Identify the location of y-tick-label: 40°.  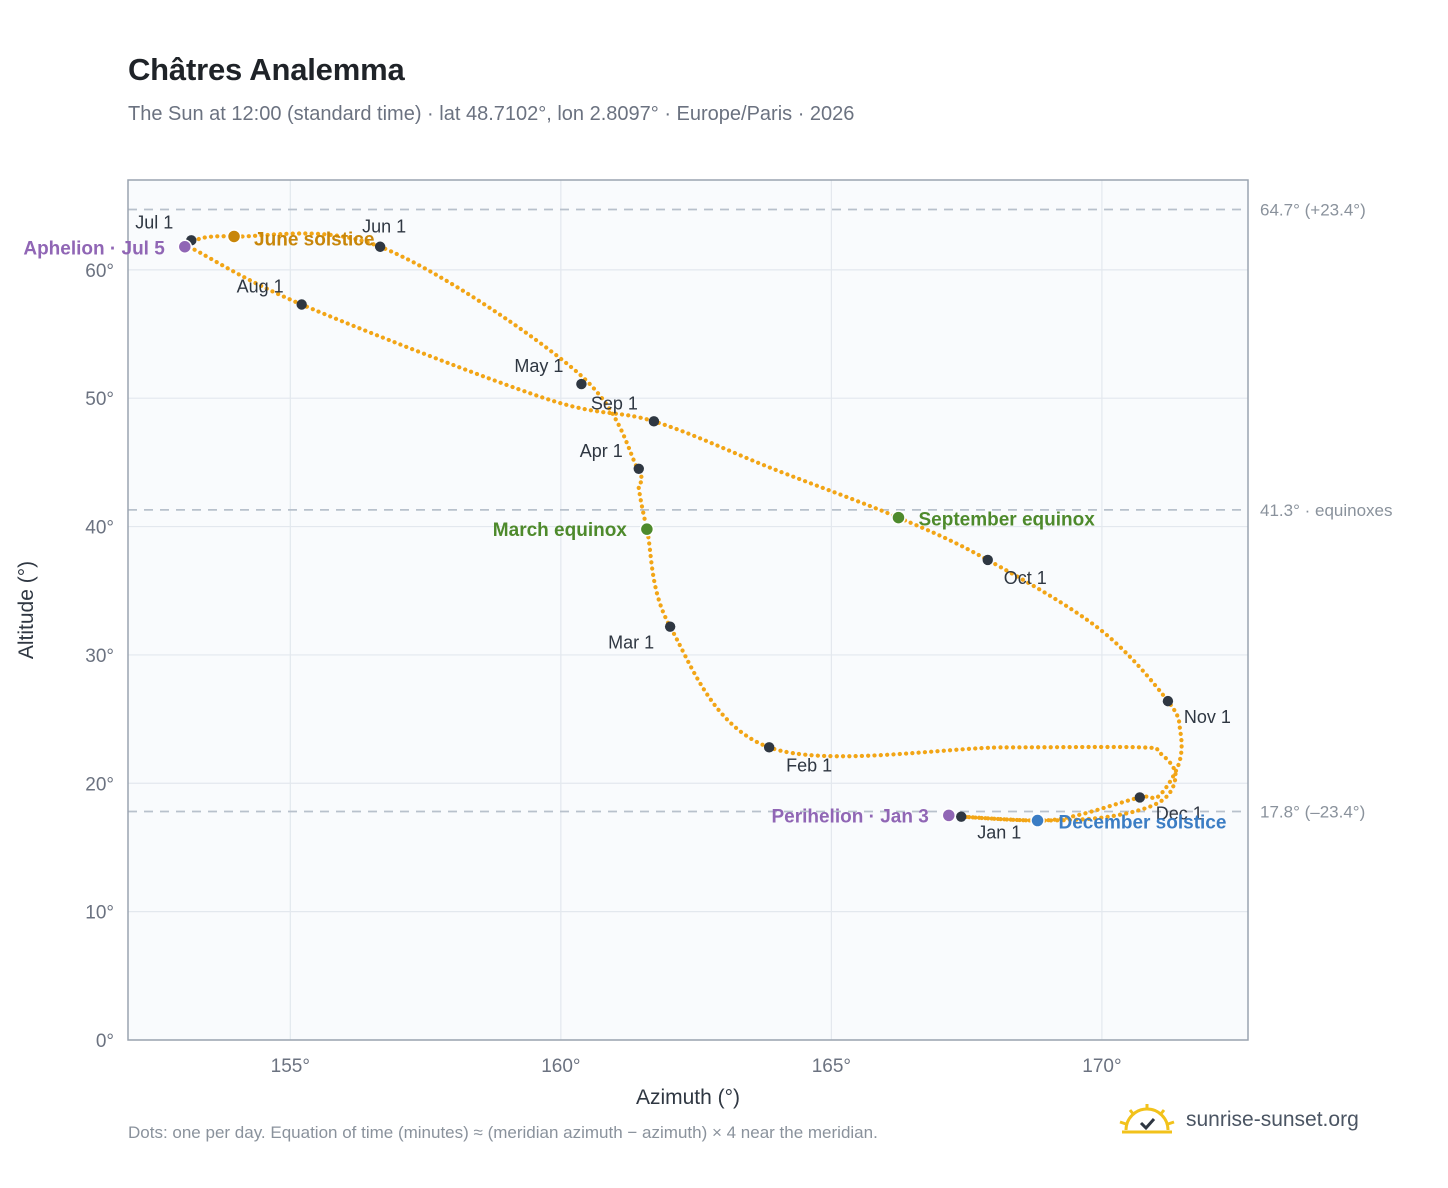
(99, 528).